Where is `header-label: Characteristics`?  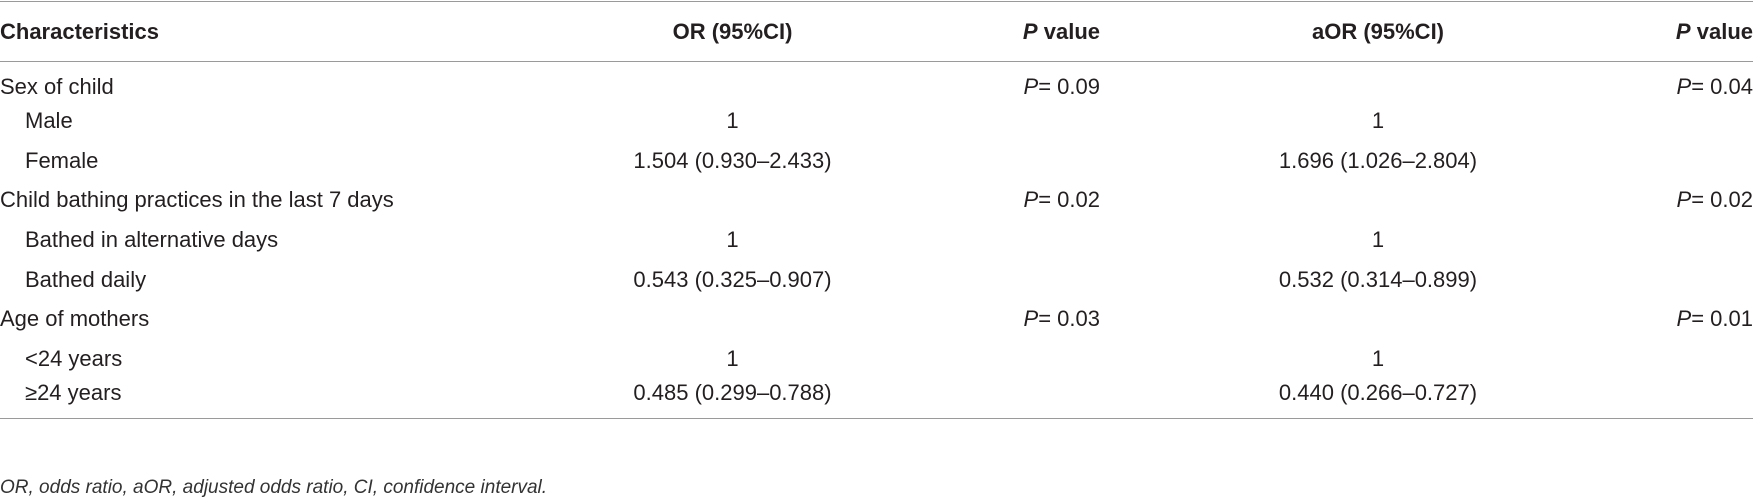 header-label: Characteristics is located at coordinates (79, 31).